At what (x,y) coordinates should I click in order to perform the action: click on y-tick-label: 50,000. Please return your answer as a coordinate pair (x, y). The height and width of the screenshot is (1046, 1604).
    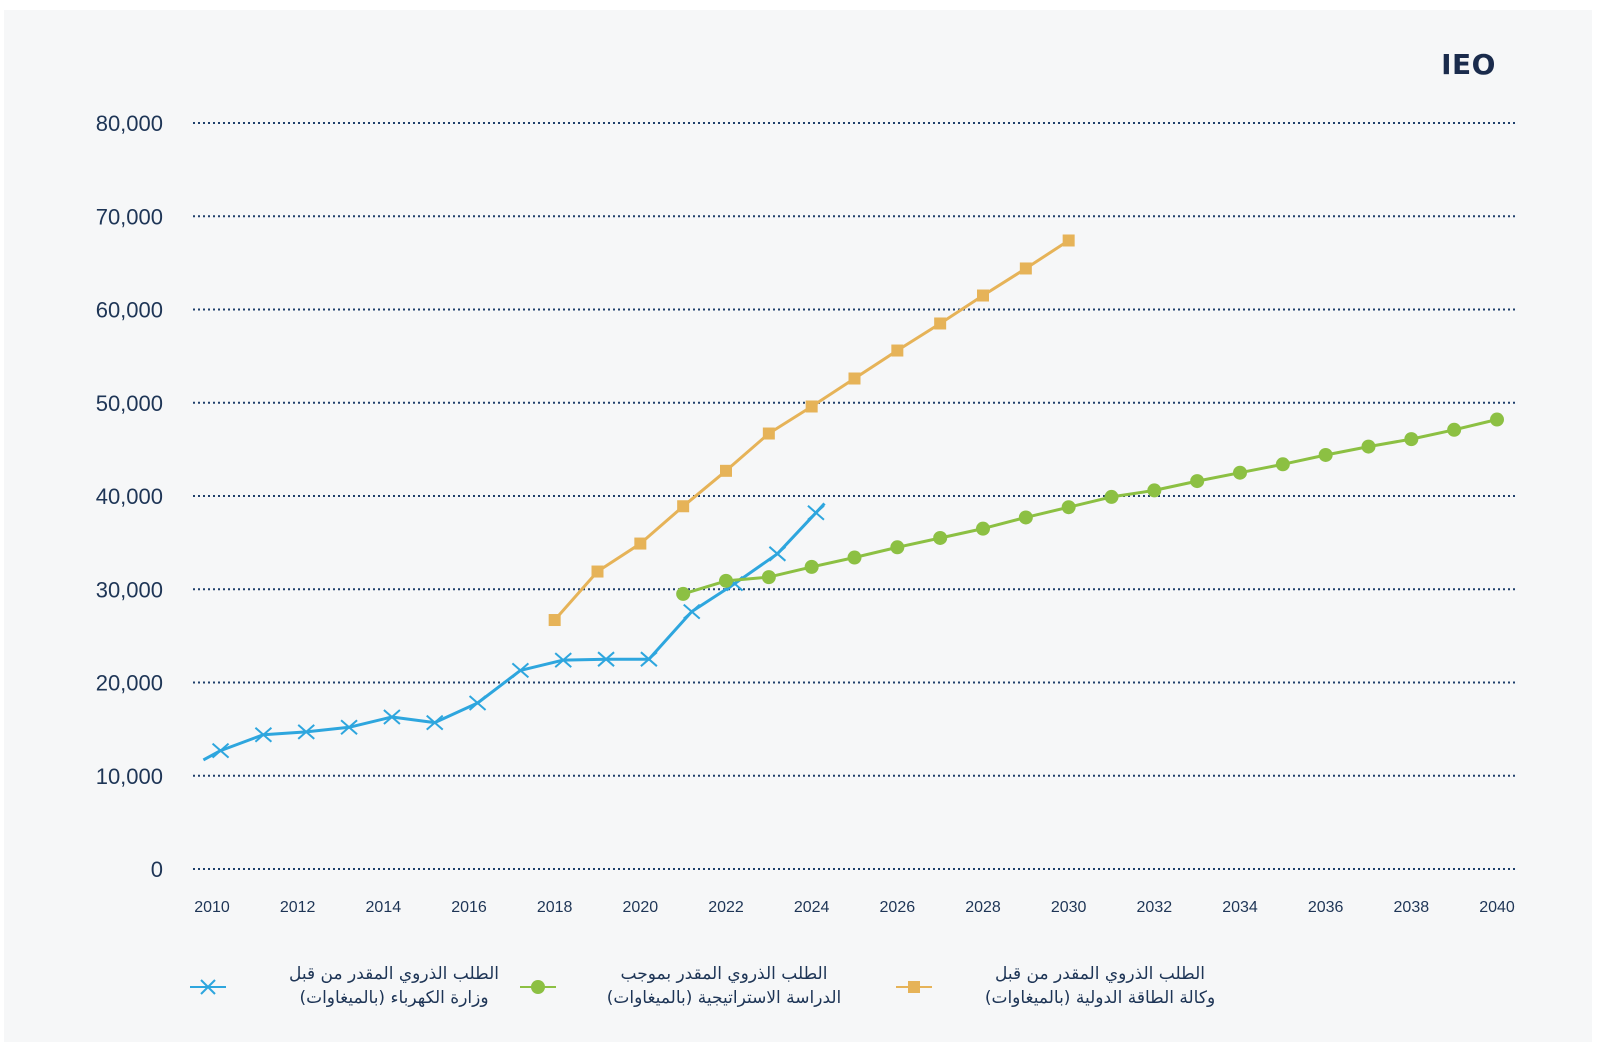
    Looking at the image, I should click on (129, 403).